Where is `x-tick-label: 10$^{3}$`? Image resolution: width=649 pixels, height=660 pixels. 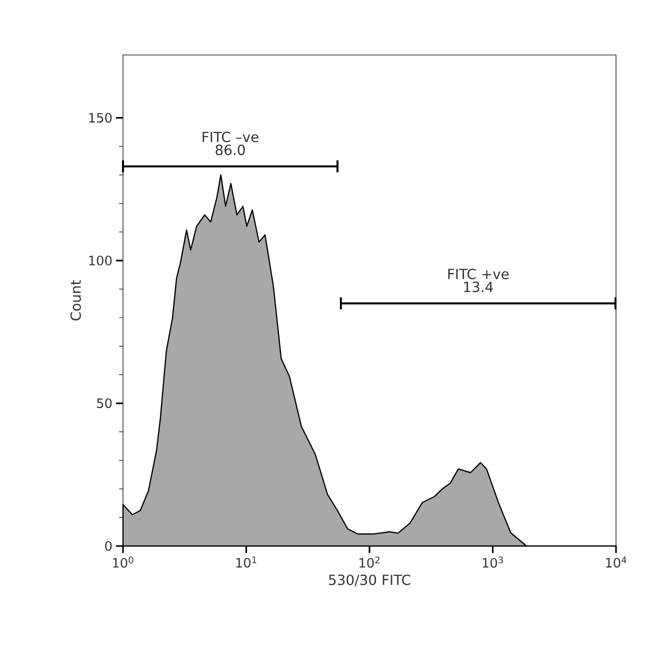 x-tick-label: 10$^{3}$ is located at coordinates (492, 562).